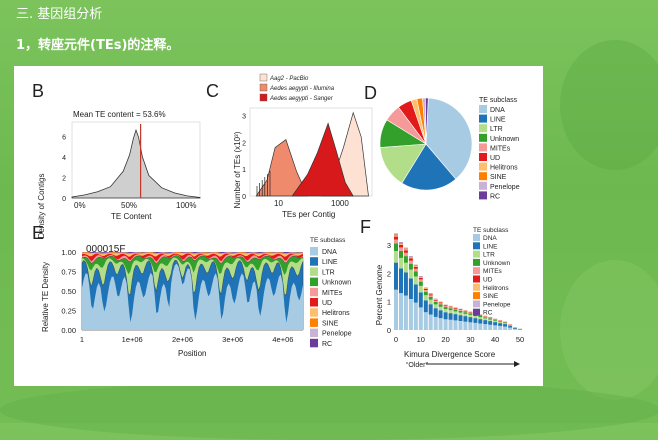 The height and width of the screenshot is (440, 658). I want to click on panel-d-legend-label: LINE, so click(498, 120).